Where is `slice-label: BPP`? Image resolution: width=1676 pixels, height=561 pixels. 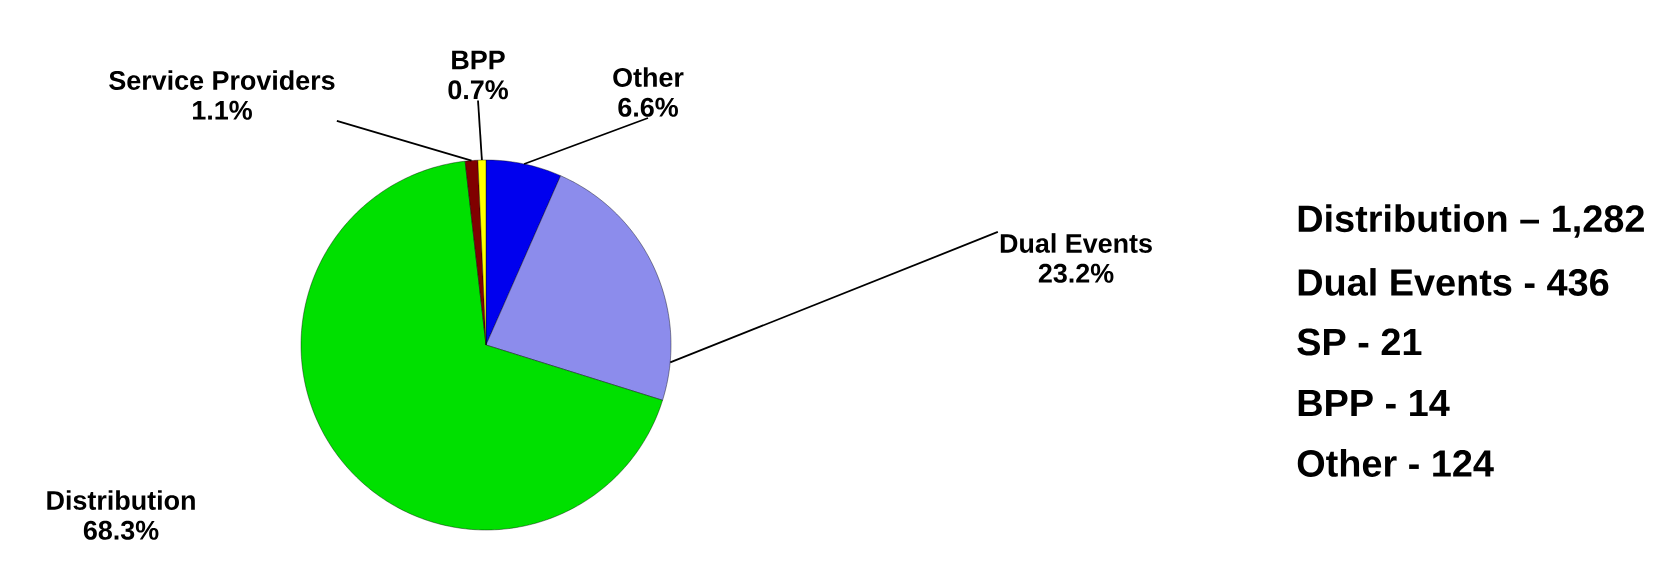
slice-label: BPP is located at coordinates (478, 60).